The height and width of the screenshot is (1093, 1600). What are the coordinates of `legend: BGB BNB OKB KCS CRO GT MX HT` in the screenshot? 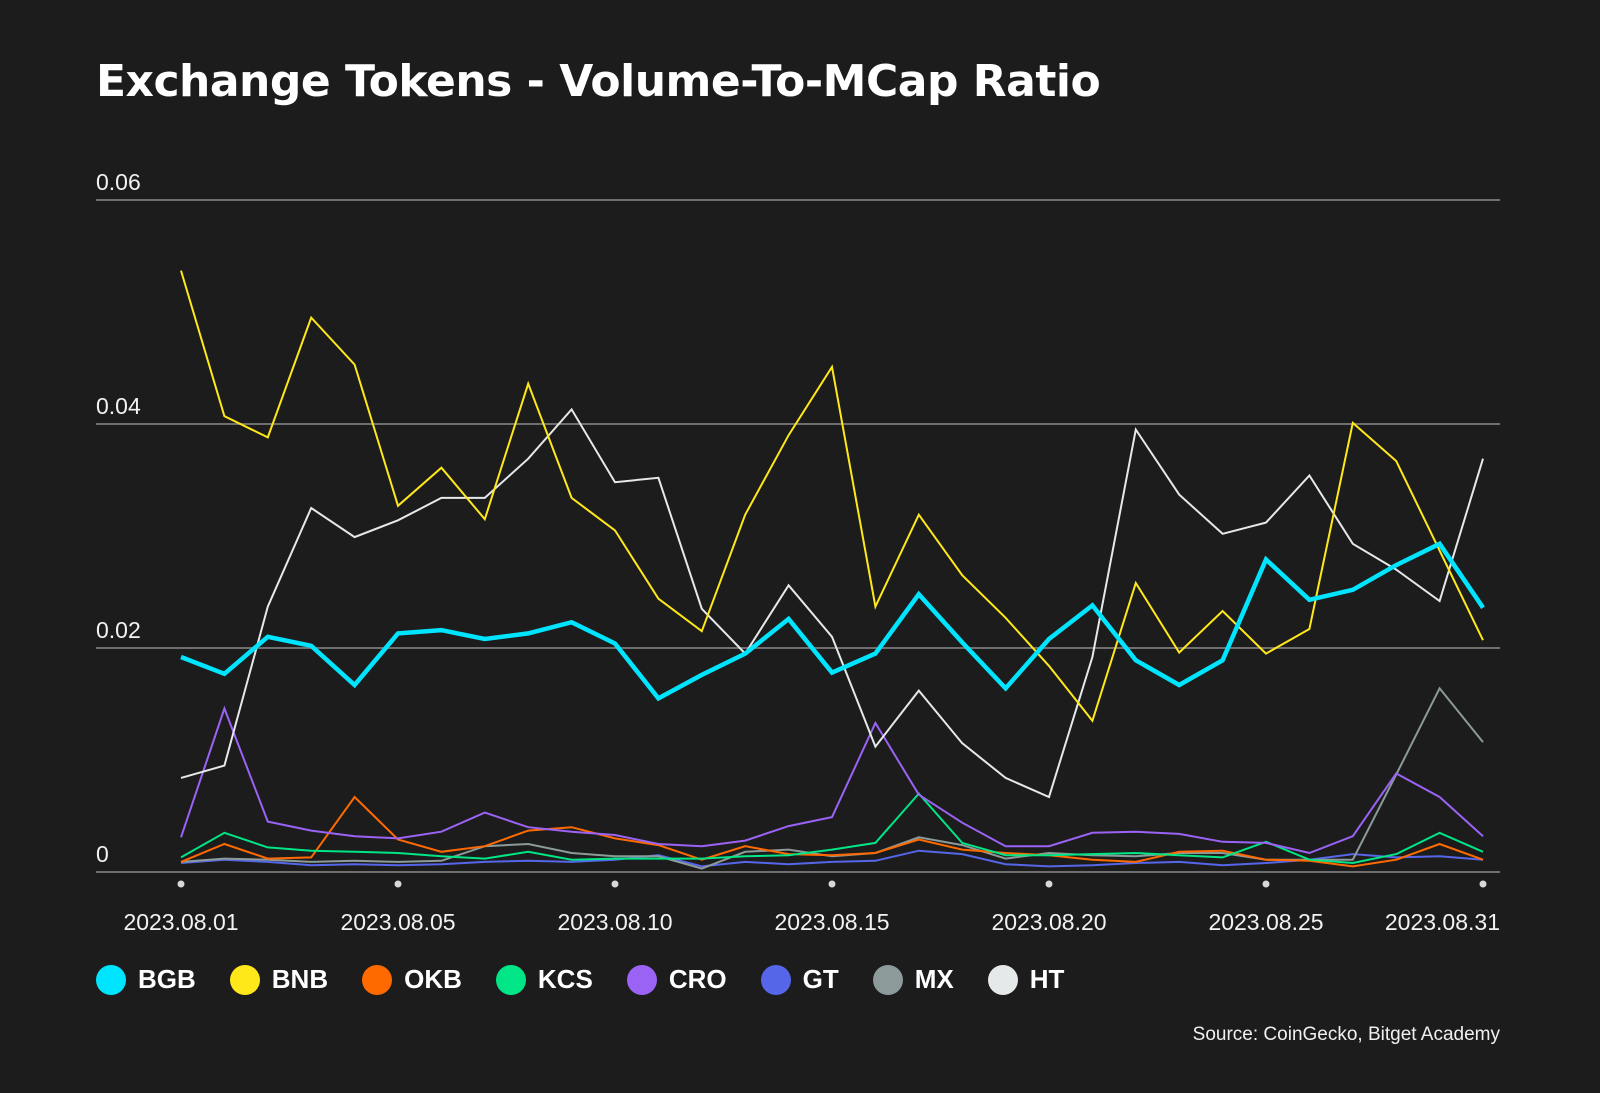 It's located at (597, 979).